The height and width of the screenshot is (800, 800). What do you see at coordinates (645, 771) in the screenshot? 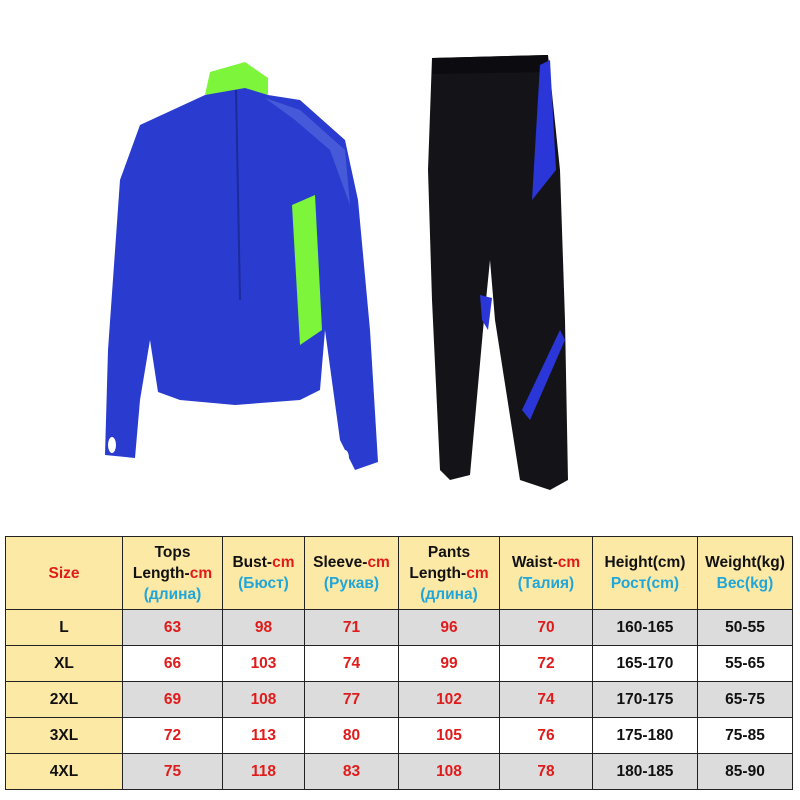
I see `cell-height: 180-185` at bounding box center [645, 771].